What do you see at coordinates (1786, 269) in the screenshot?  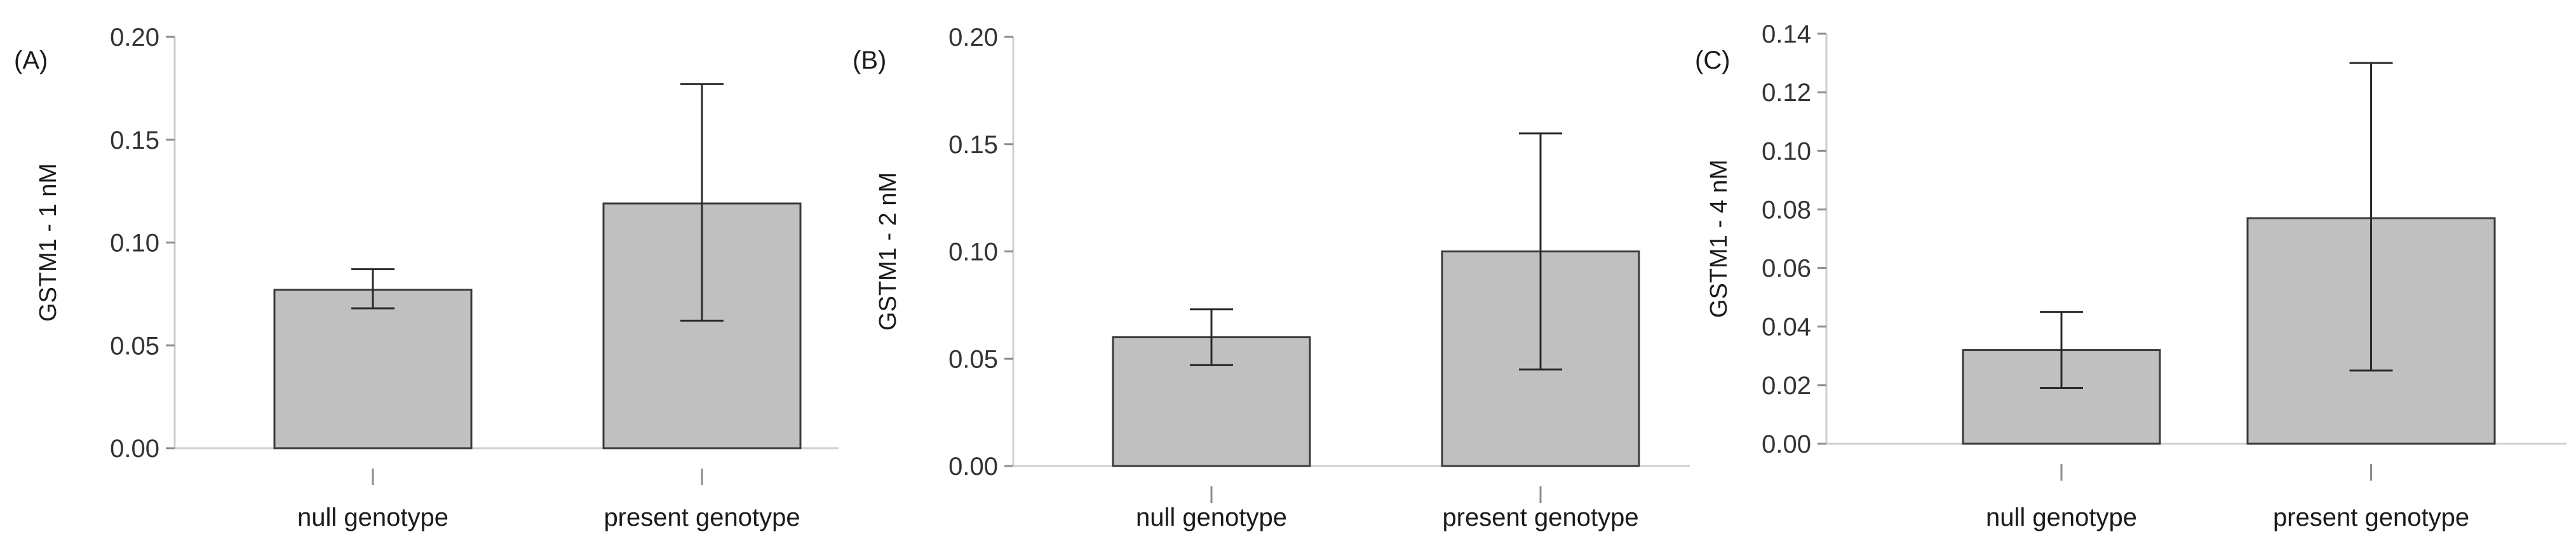 I see `y-tick-label: 0.06` at bounding box center [1786, 269].